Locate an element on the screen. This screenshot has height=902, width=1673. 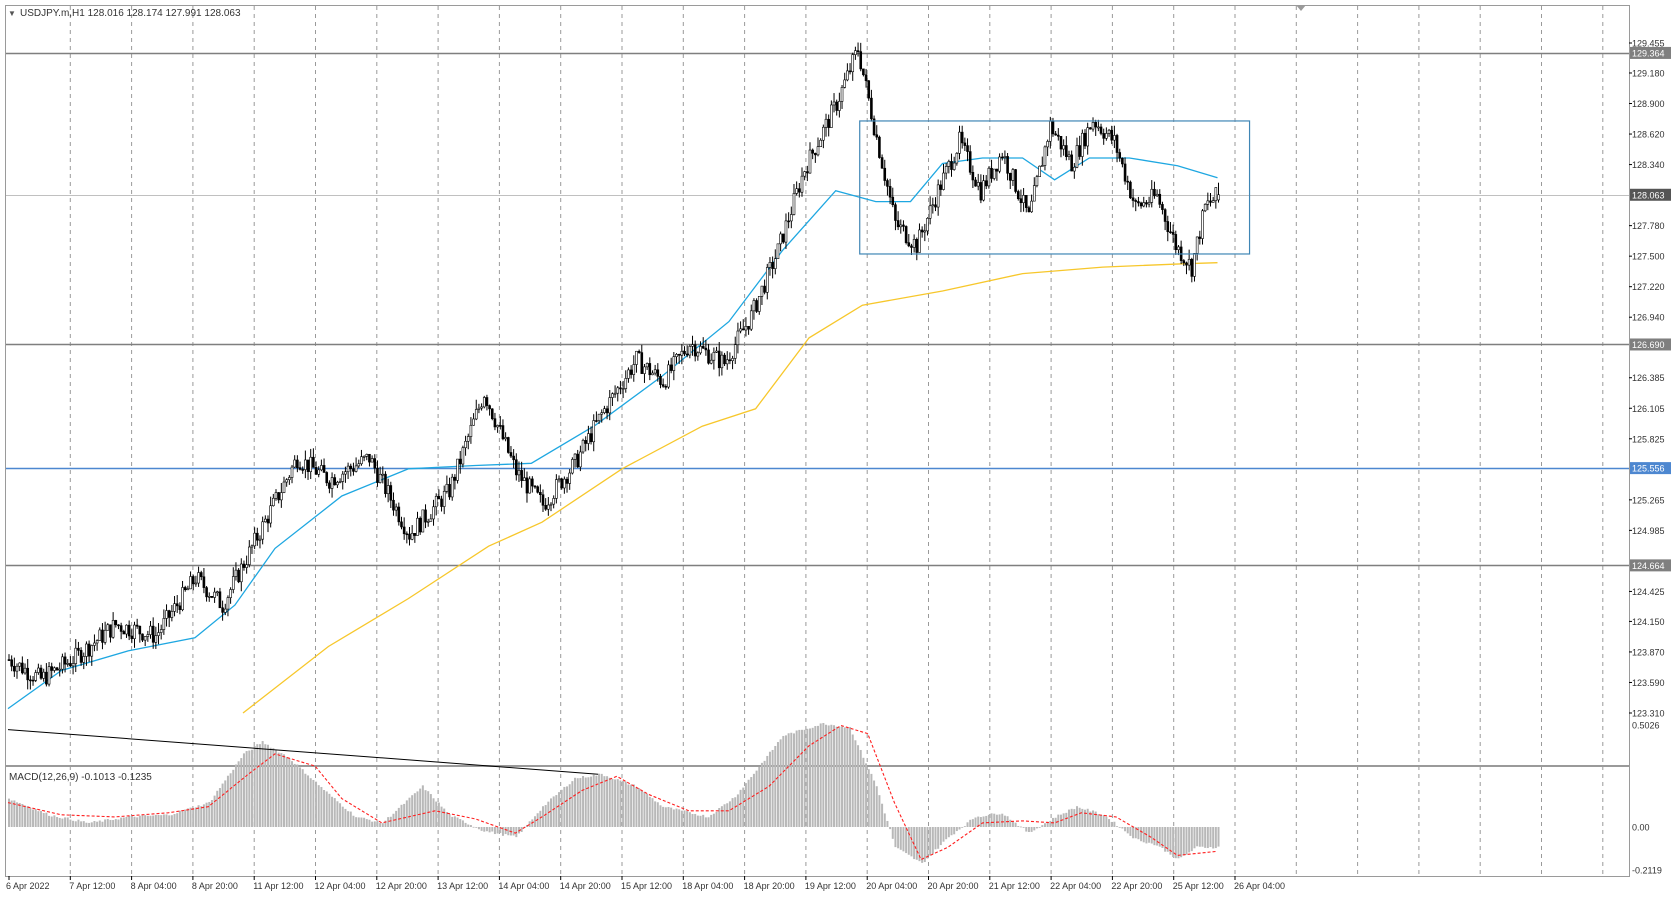
price-tick-label: 128.340 is located at coordinates (1648, 165).